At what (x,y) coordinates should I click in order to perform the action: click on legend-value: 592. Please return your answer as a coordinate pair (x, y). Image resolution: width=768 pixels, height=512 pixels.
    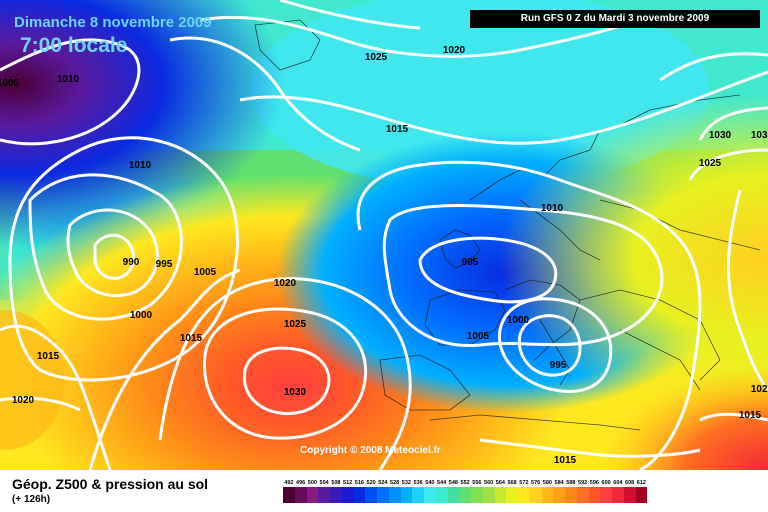
    Looking at the image, I should click on (583, 483).